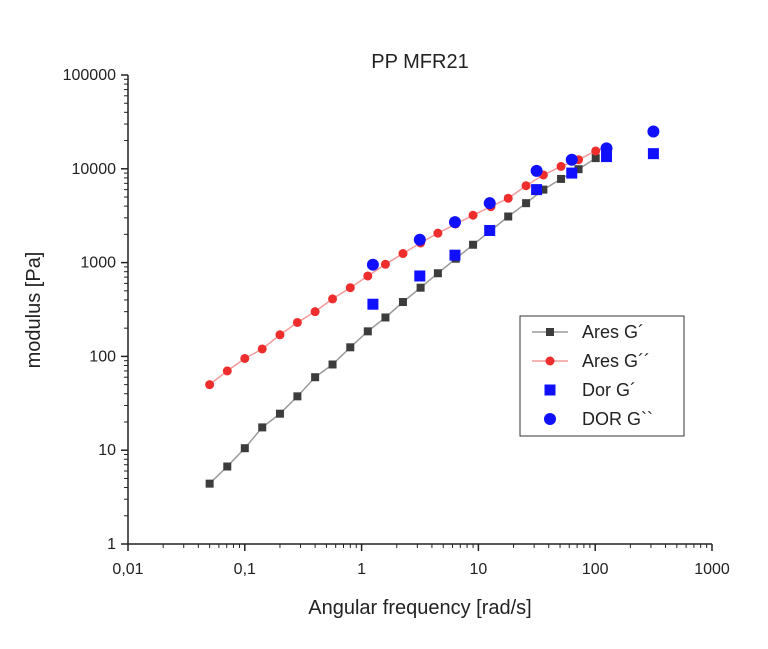 This screenshot has width=768, height=649. I want to click on x-tick-label: 0,01, so click(127, 569).